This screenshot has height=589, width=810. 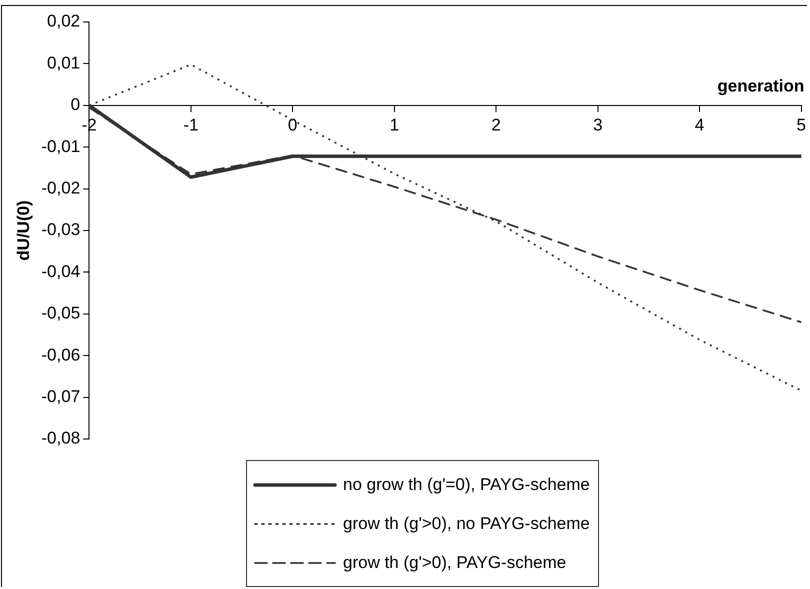 I want to click on y-tick-label: -0,04, so click(x=60, y=271).